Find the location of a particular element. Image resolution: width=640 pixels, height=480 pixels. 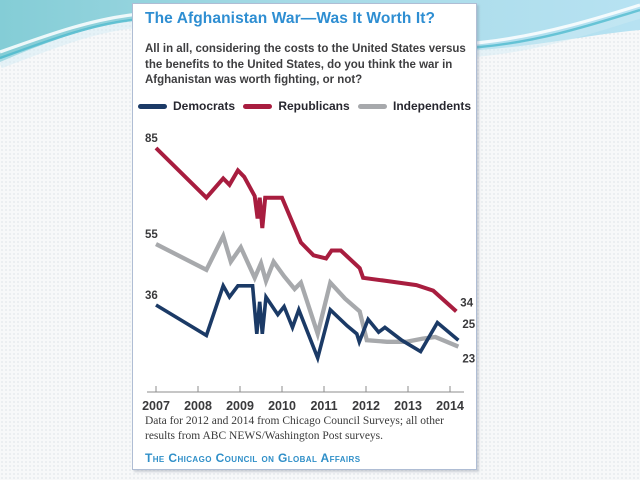

brand-signature: The Chicago Council on Global Affairs is located at coordinates (253, 458).